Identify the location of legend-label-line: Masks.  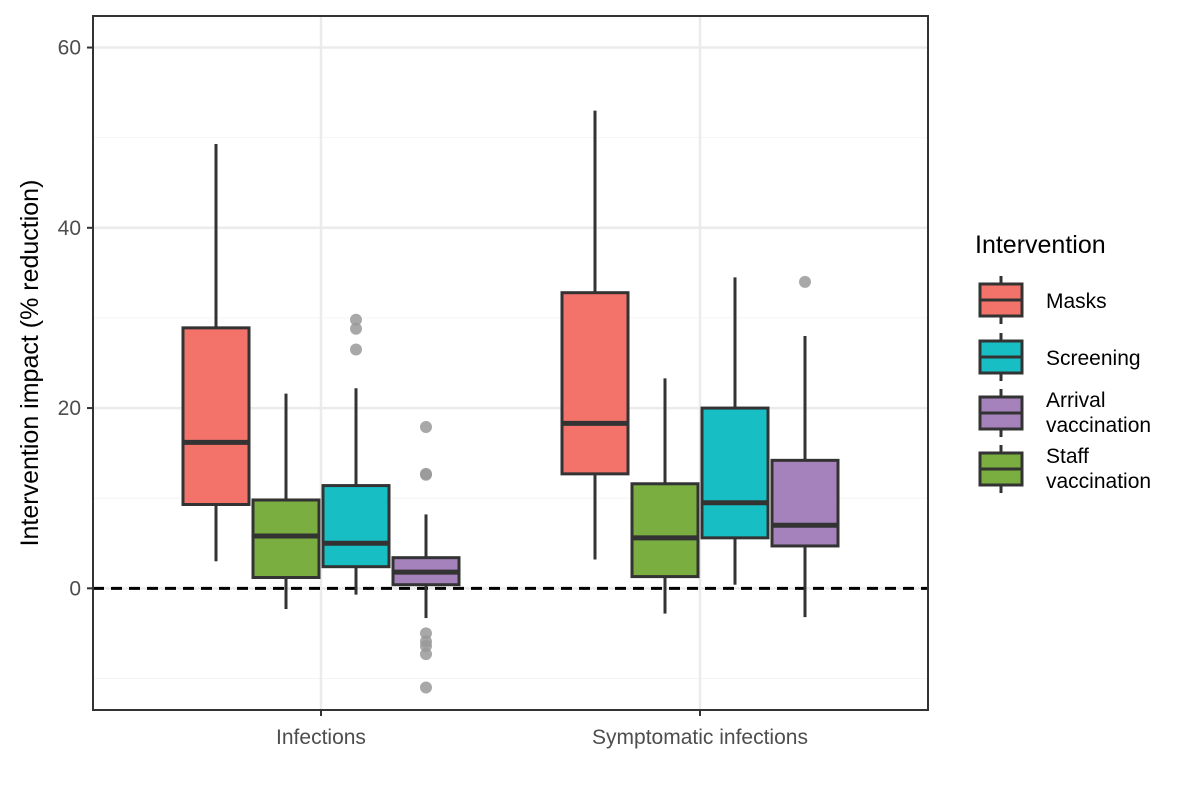
(1076, 301).